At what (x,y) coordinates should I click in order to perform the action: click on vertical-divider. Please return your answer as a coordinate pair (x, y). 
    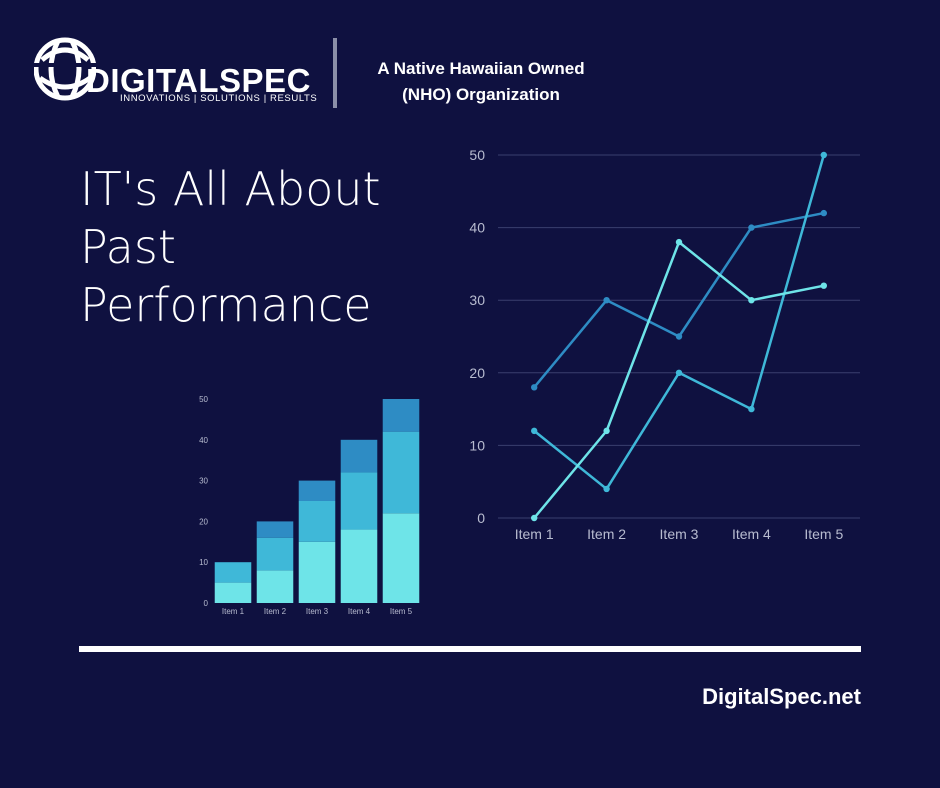
    Looking at the image, I should click on (335, 73).